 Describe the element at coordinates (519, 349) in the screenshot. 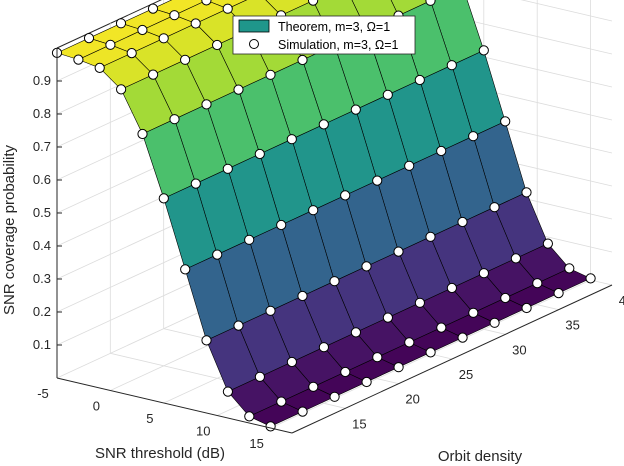

I see `y-tick-label: 30` at that location.